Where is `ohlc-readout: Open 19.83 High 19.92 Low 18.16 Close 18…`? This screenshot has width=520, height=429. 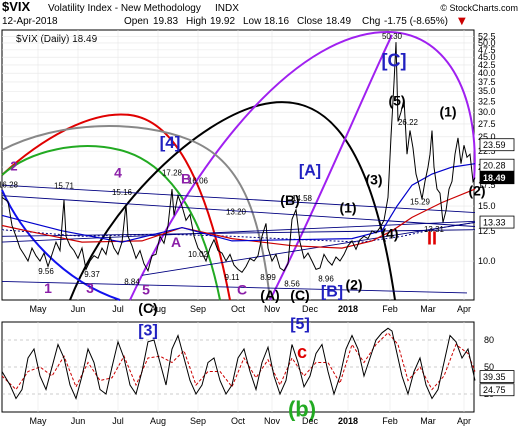
ohlc-readout: Open 19.83 High 19.92 Low 18.16 Close 18… is located at coordinates (295, 21).